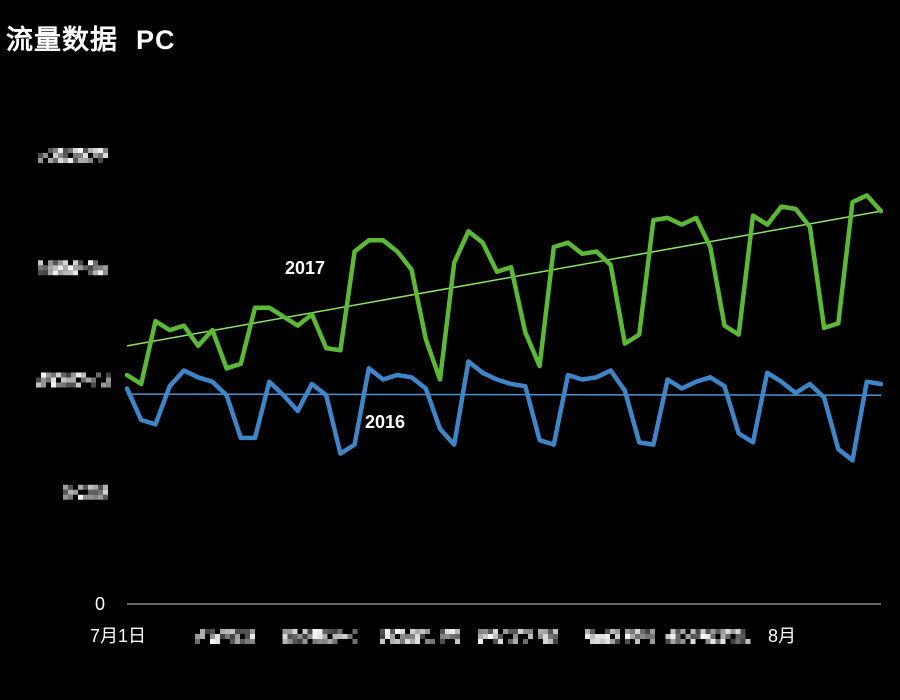  Describe the element at coordinates (385, 422) in the screenshot. I see `series-label-2016: 2016` at that location.